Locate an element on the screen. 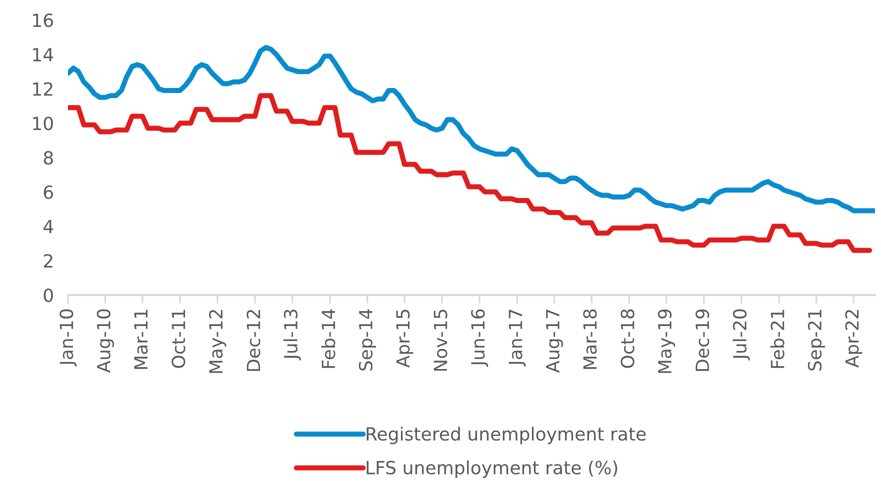  y-tick-label: 6 is located at coordinates (48, 192).